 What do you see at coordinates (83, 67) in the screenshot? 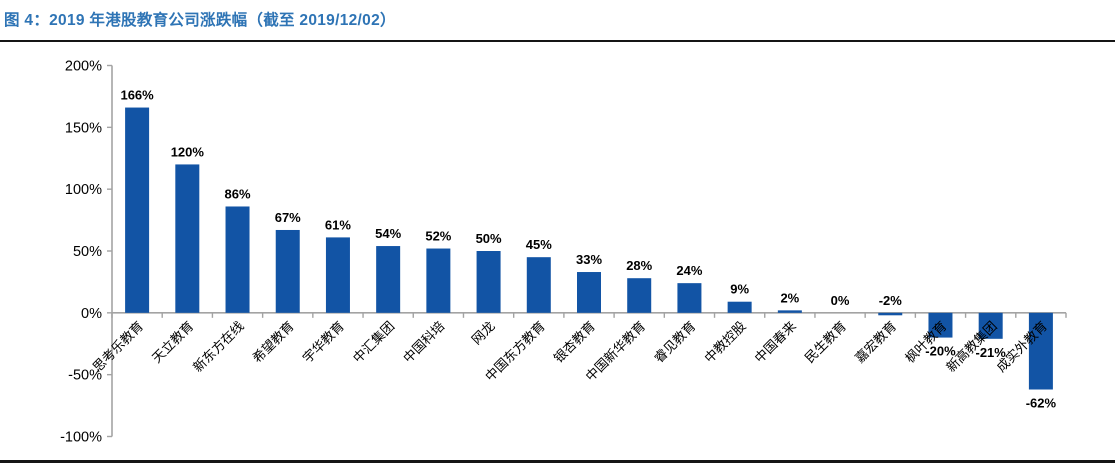
I see `y-axis-label: 200%` at bounding box center [83, 67].